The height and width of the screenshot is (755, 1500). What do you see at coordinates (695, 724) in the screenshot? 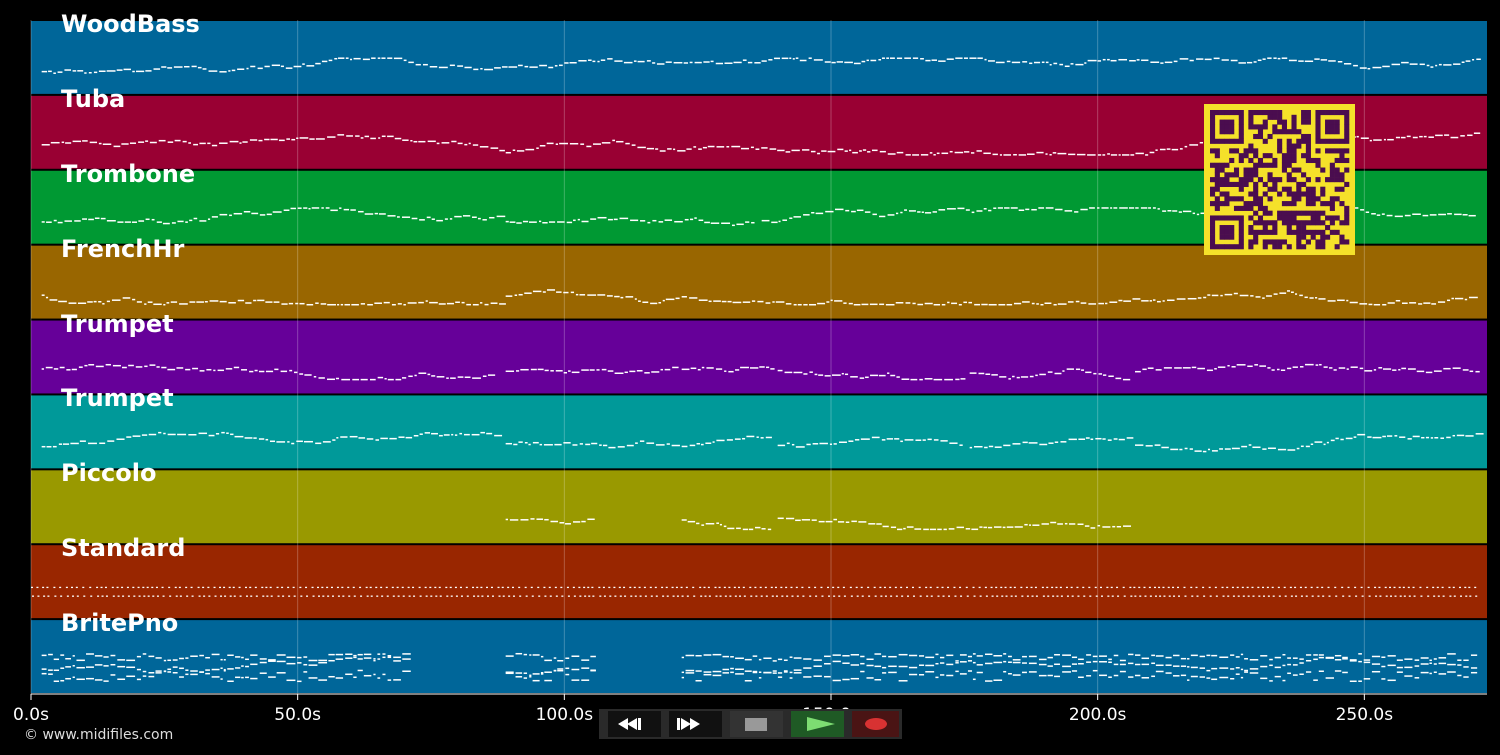
I see `fast-forward-button` at bounding box center [695, 724].